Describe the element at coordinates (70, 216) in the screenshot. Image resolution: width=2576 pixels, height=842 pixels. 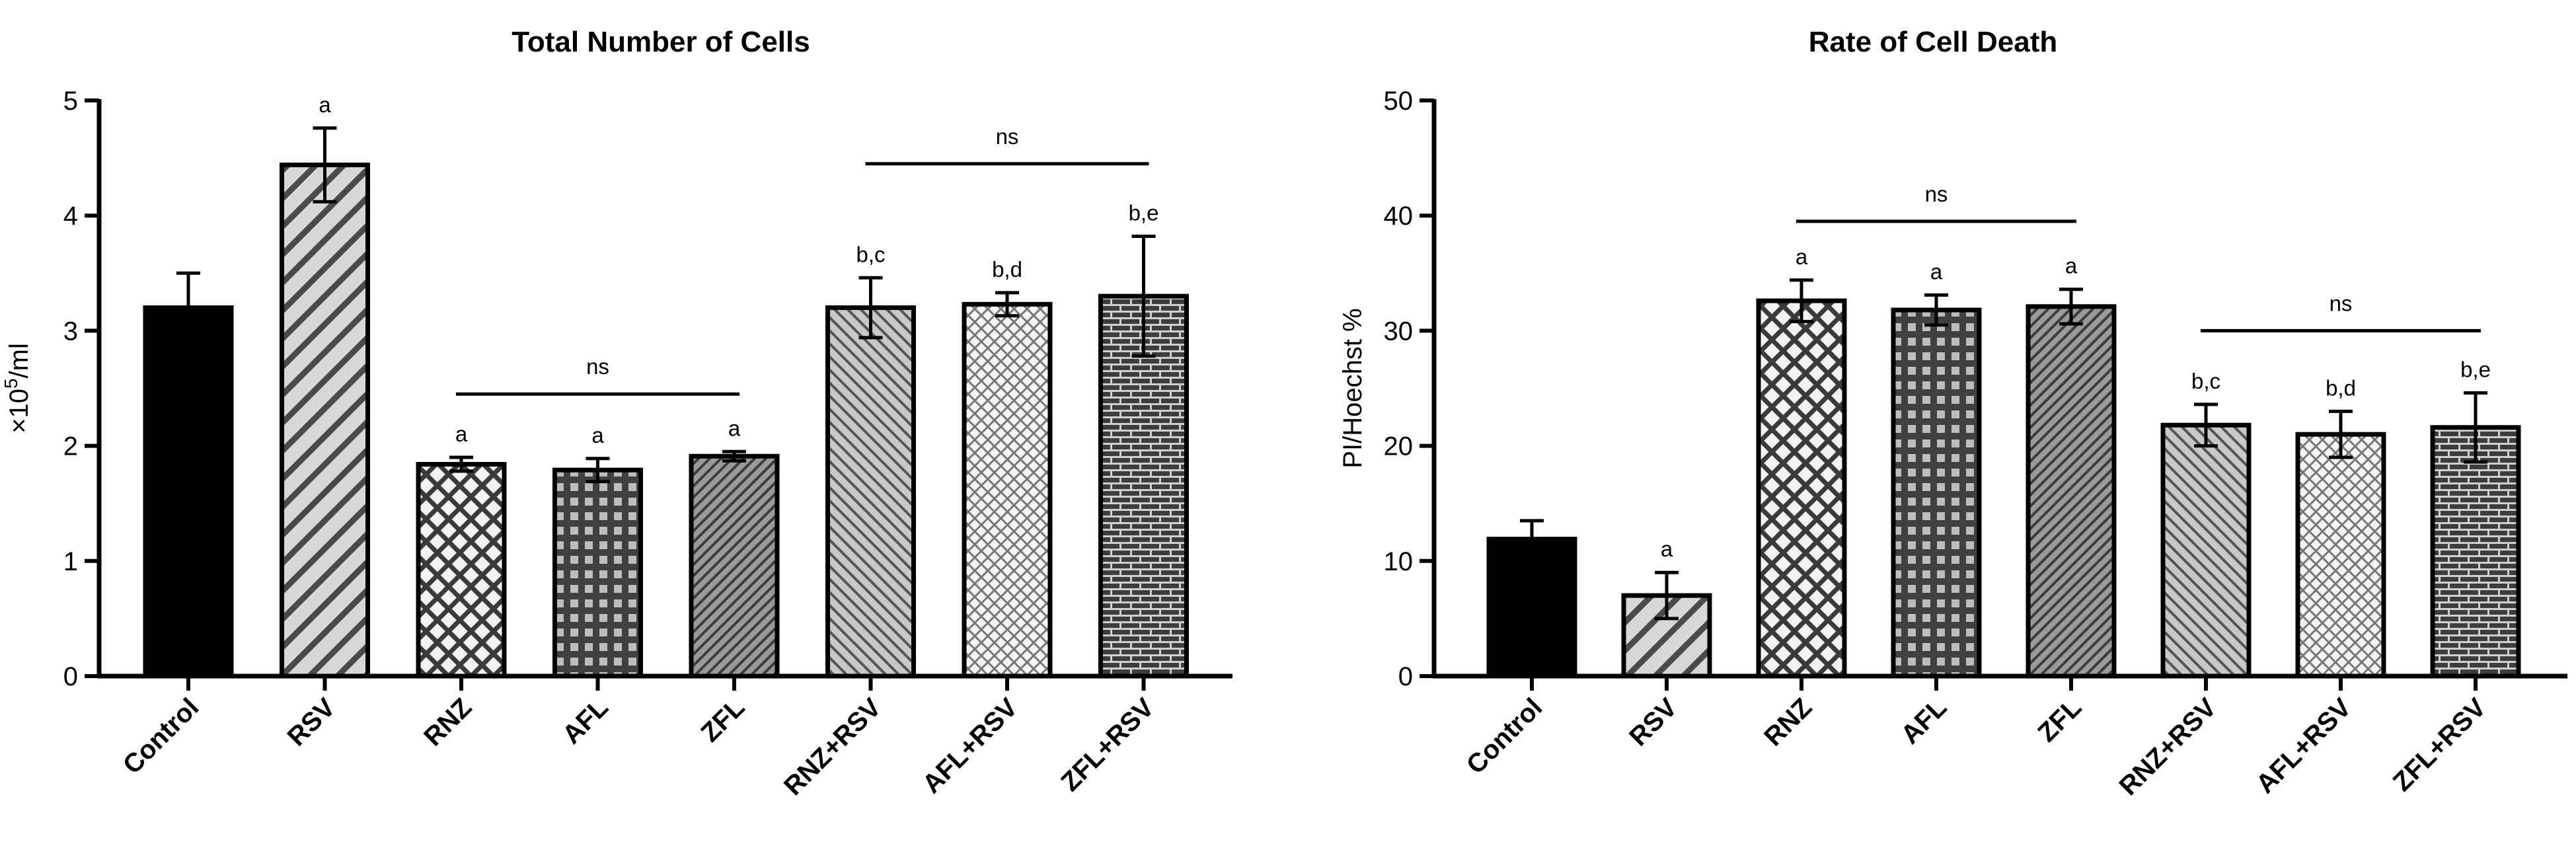
I see `y-tick-label: 4` at that location.